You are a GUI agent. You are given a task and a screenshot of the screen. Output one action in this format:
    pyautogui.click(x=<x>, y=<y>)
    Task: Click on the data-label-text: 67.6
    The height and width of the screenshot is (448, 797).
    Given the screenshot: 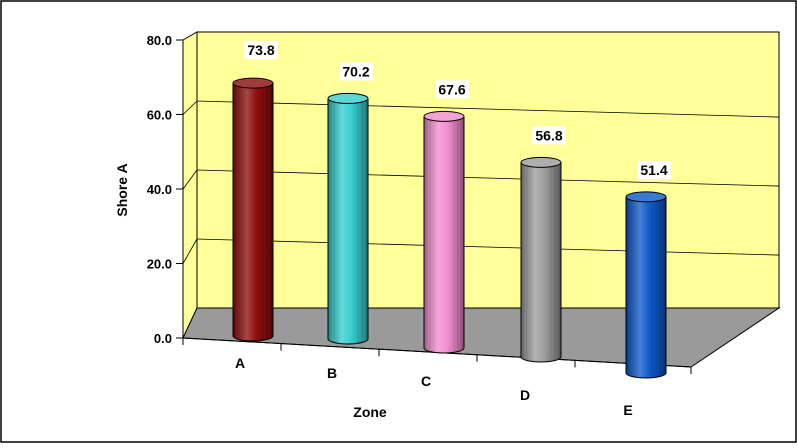 What is the action you would take?
    pyautogui.click(x=451, y=89)
    